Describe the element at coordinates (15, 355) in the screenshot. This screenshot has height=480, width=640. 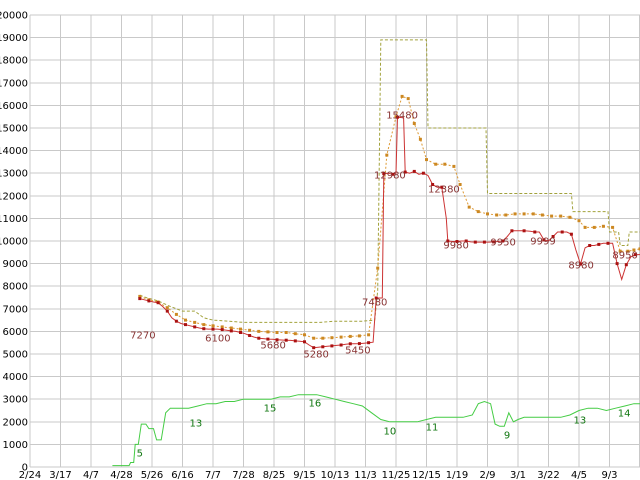
I see `y-axis-label: 5000` at that location.